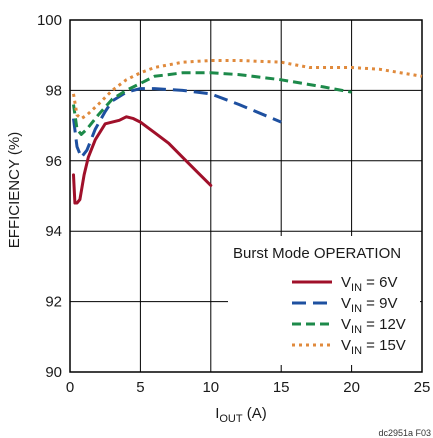 The height and width of the screenshot is (438, 433). What do you see at coordinates (49, 20) in the screenshot?
I see `y-tick-label: 100` at bounding box center [49, 20].